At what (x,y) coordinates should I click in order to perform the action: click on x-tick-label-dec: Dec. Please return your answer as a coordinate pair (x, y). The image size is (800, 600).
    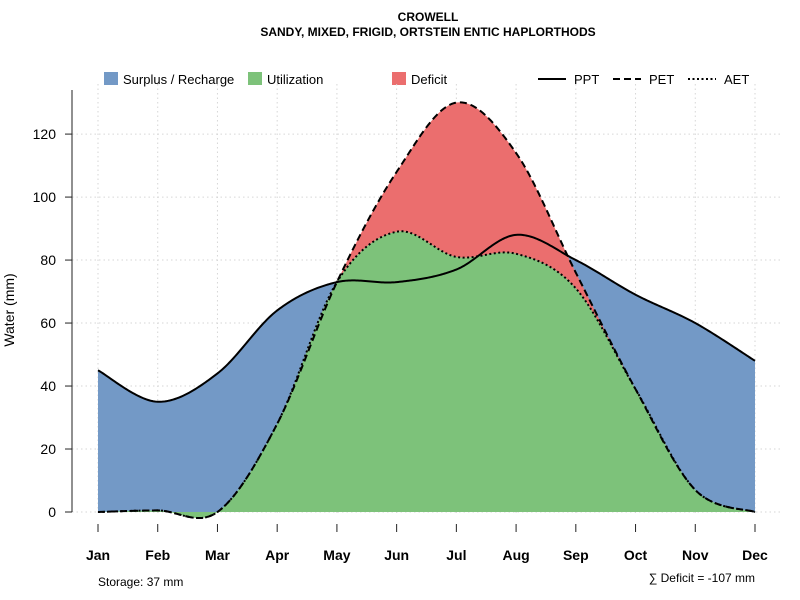
    Looking at the image, I should click on (755, 555).